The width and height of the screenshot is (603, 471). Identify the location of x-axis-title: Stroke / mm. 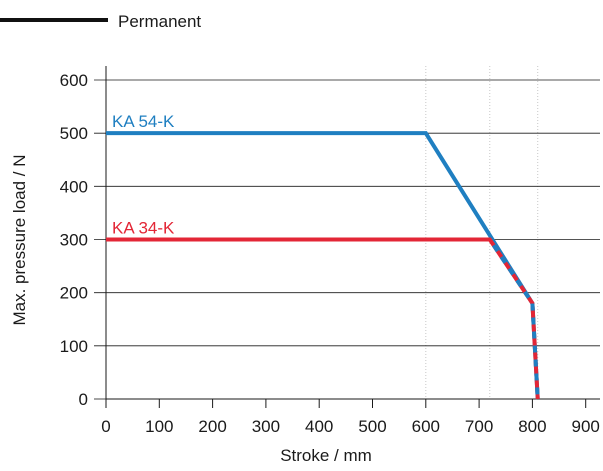
(326, 455).